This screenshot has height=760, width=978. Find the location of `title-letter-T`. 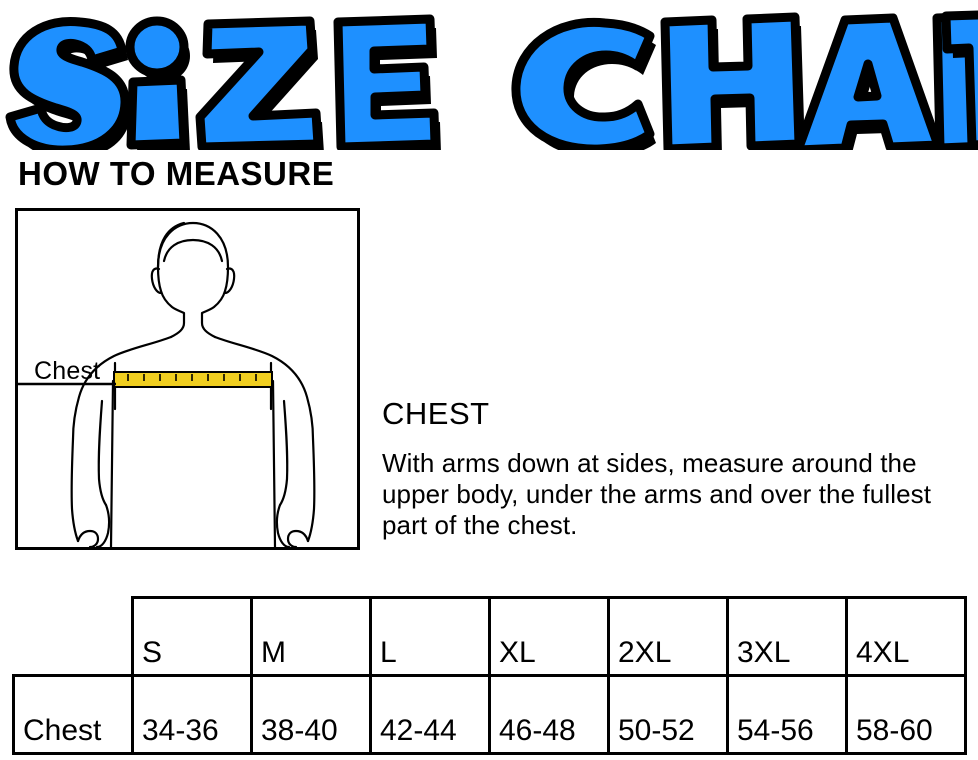

title-letter-T is located at coordinates (959, 80).